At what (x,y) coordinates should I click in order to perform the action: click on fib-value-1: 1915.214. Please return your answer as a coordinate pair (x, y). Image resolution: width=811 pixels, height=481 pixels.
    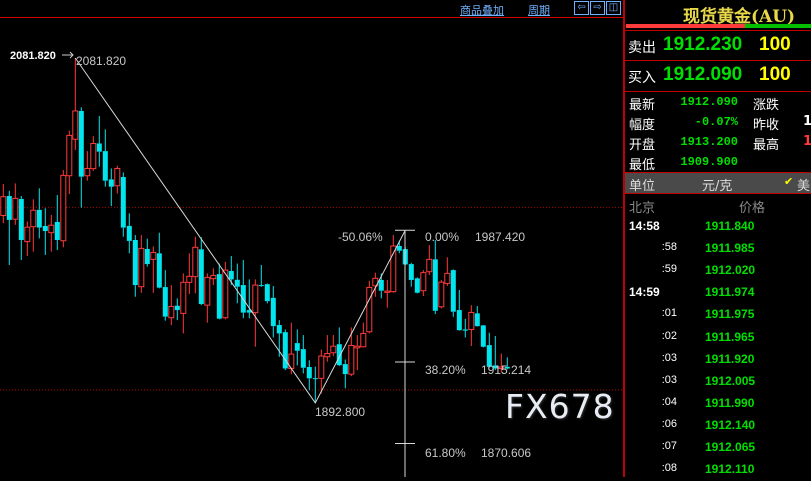
    Looking at the image, I should click on (506, 370).